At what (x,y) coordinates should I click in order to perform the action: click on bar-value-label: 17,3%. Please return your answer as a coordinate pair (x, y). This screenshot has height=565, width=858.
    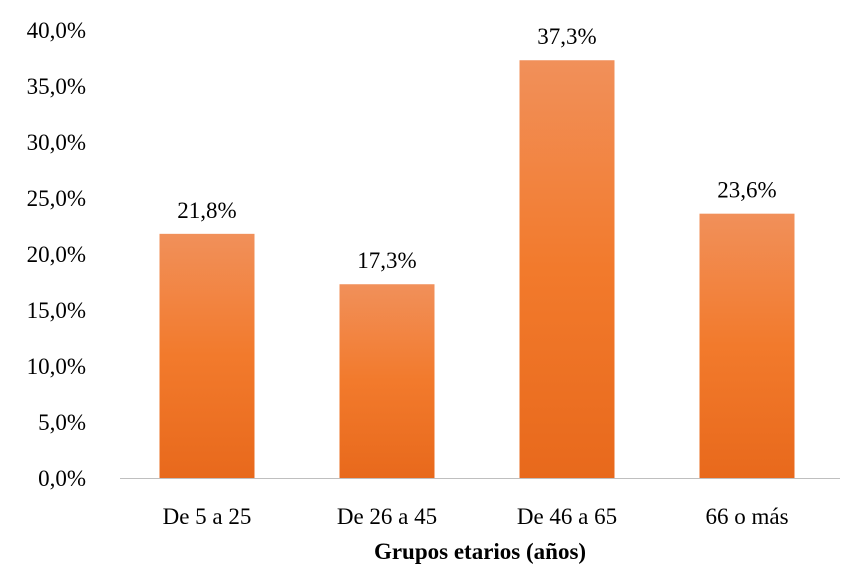
    Looking at the image, I should click on (386, 260).